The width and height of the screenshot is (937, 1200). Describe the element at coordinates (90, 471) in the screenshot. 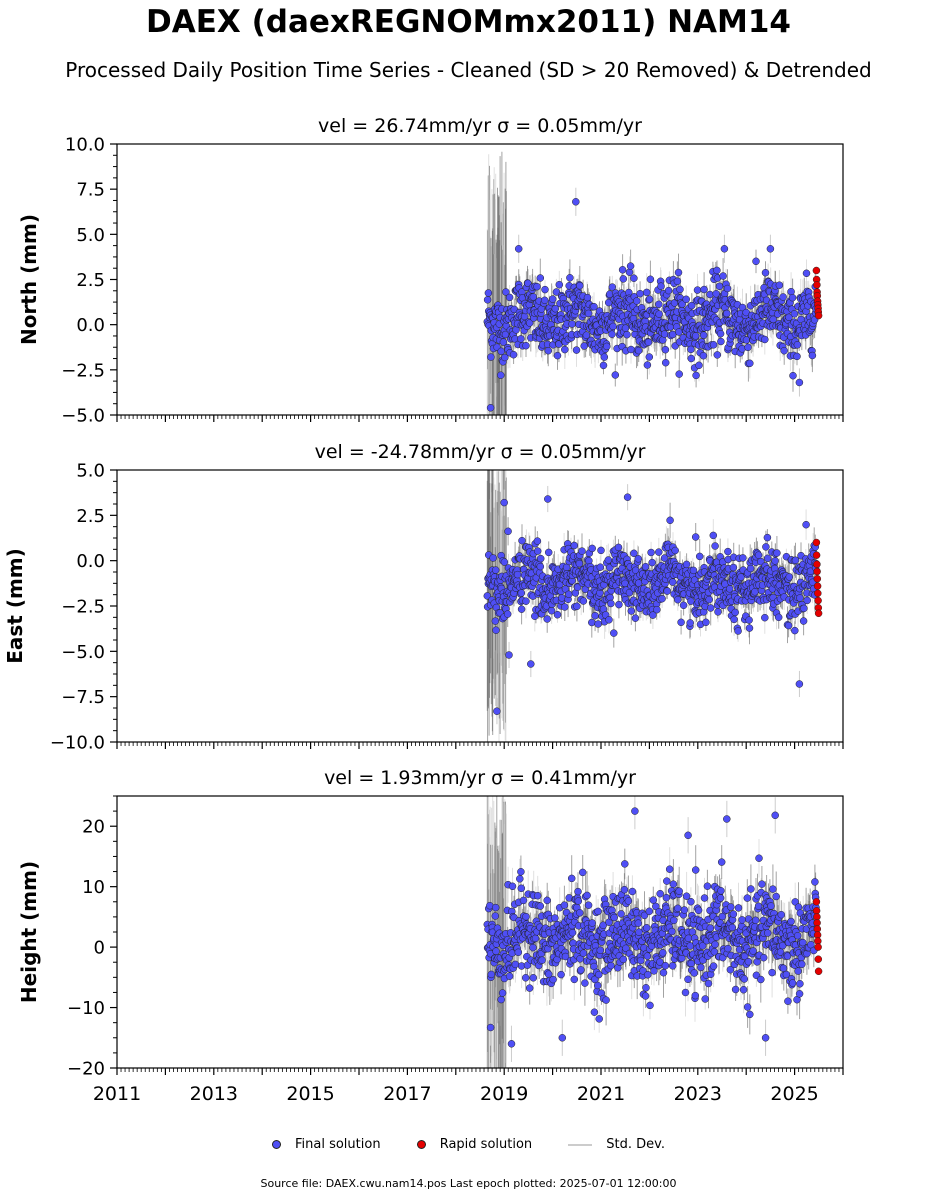

I see `y-tick-label: 5.0` at that location.